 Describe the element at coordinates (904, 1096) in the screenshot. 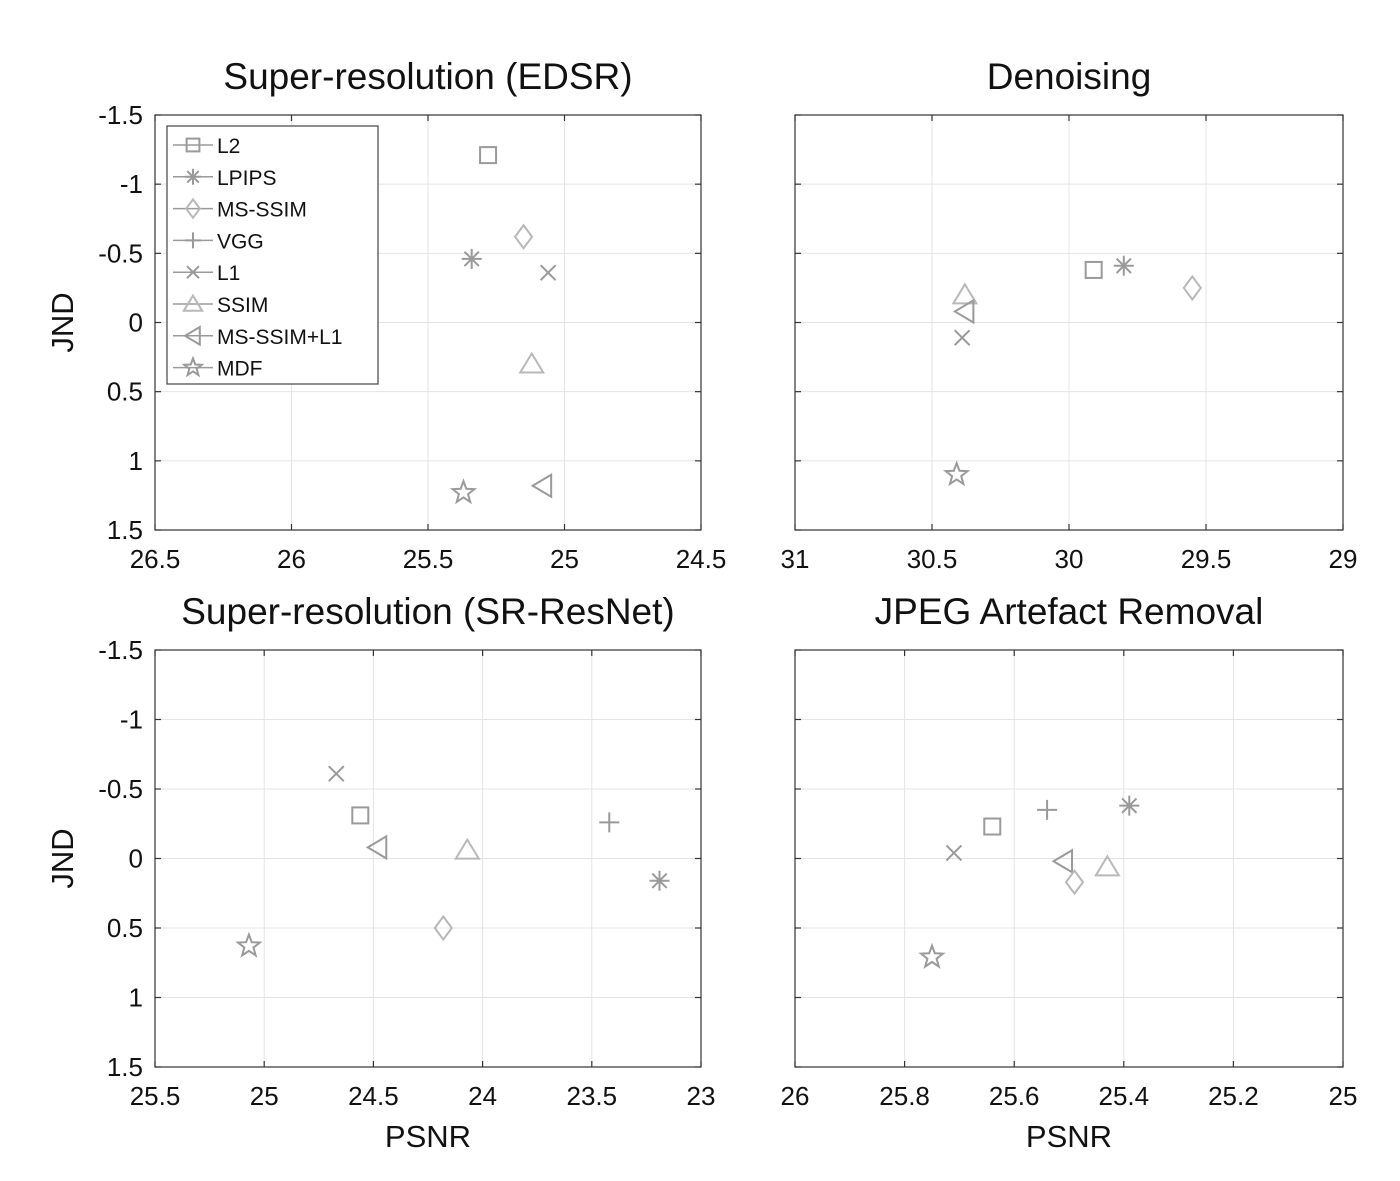

I see `x-tick-label: 25.8` at that location.